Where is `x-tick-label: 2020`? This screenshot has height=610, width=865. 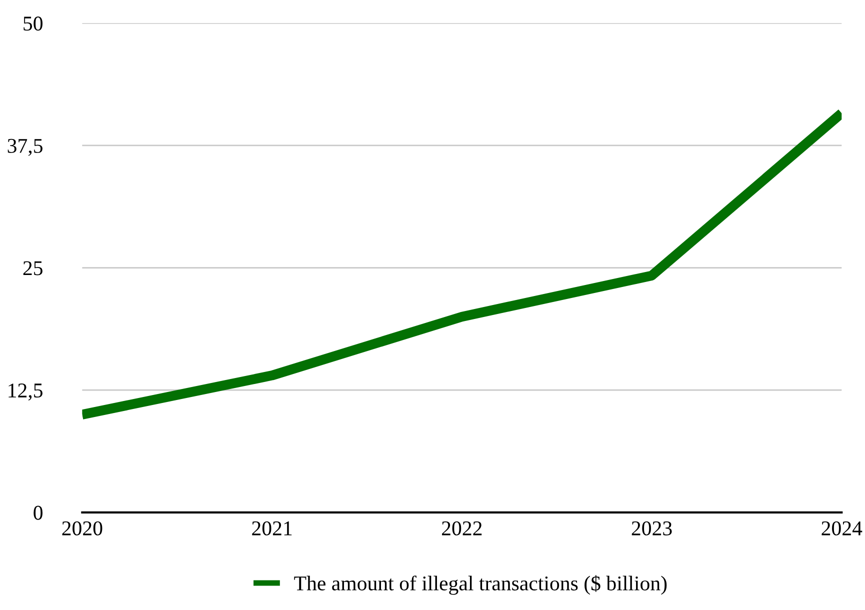
x-tick-label: 2020 is located at coordinates (82, 528).